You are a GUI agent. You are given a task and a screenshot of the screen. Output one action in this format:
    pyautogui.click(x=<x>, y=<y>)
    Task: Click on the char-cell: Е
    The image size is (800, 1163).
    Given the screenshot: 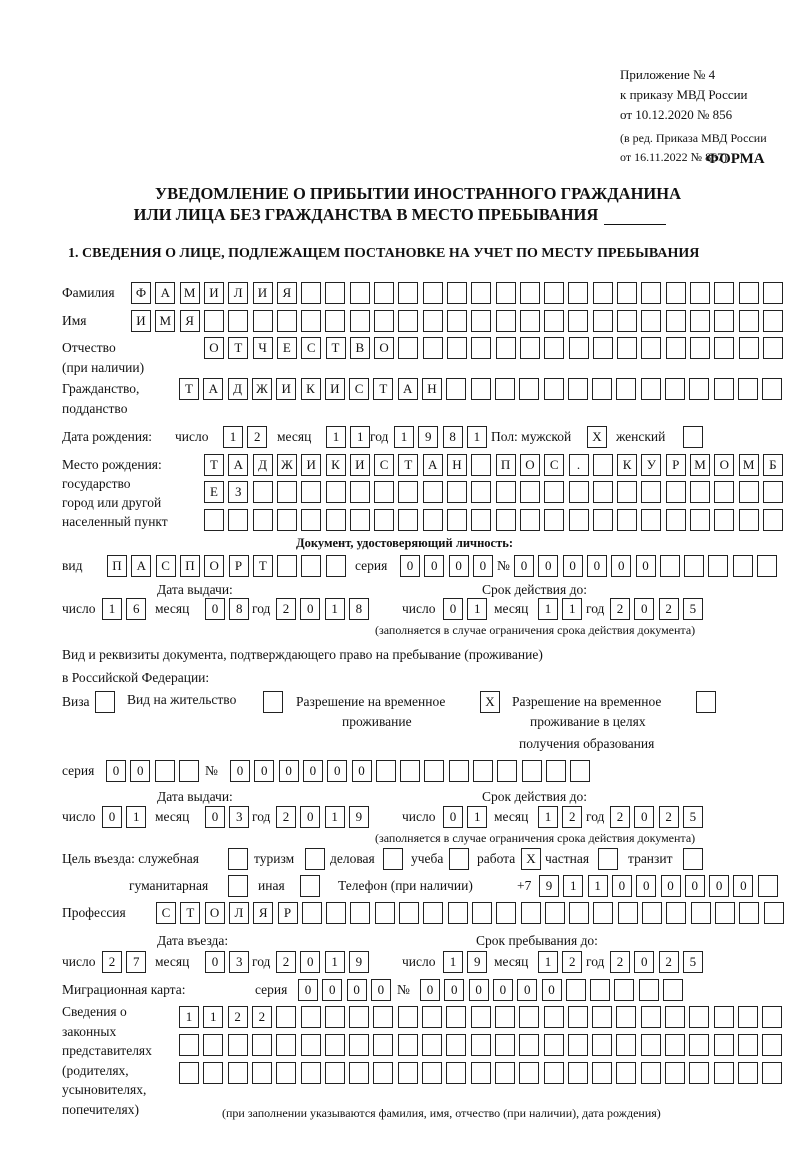 What is the action you would take?
    pyautogui.click(x=286, y=348)
    